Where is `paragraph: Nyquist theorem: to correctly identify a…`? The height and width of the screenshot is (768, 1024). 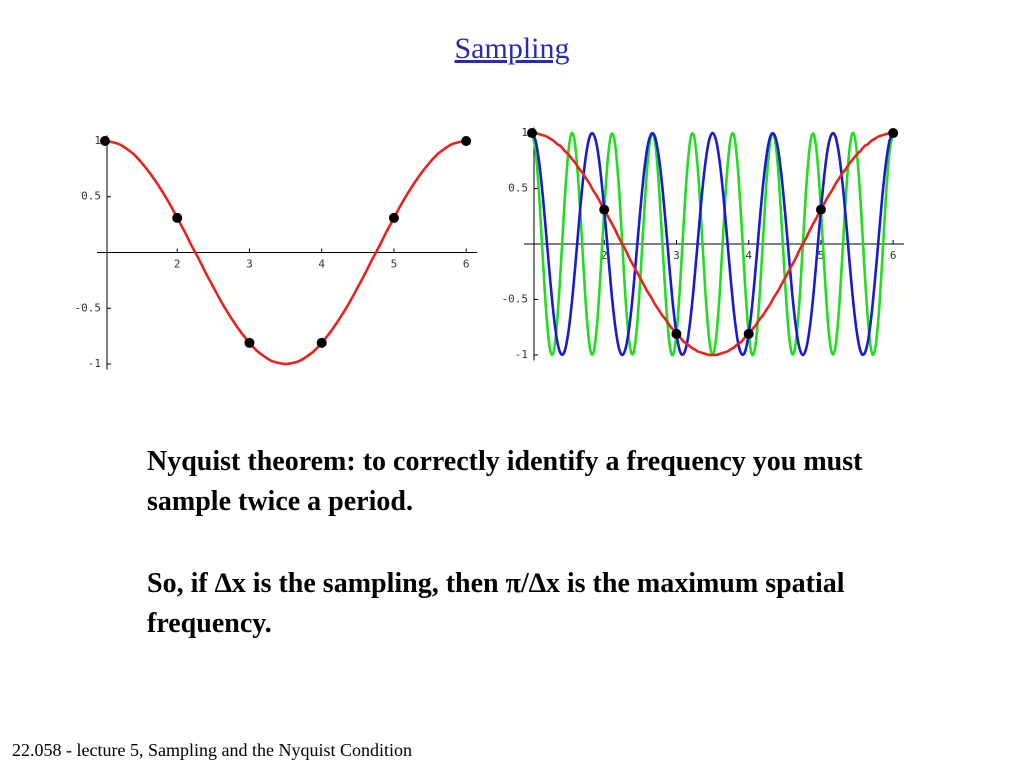
paragraph: Nyquist theorem: to correctly identify a… is located at coordinates (505, 481).